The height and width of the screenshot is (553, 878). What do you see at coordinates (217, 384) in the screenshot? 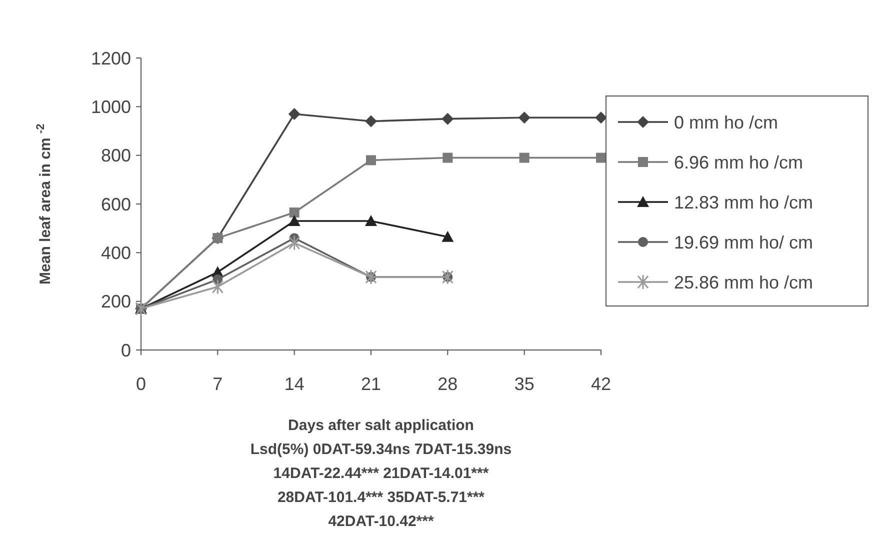
I see `x-tick-label: 7` at bounding box center [217, 384].